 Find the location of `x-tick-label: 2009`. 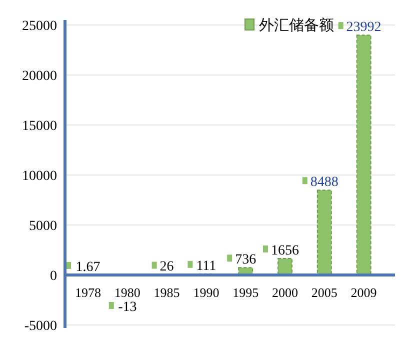

x-tick-label: 2009 is located at coordinates (363, 292).